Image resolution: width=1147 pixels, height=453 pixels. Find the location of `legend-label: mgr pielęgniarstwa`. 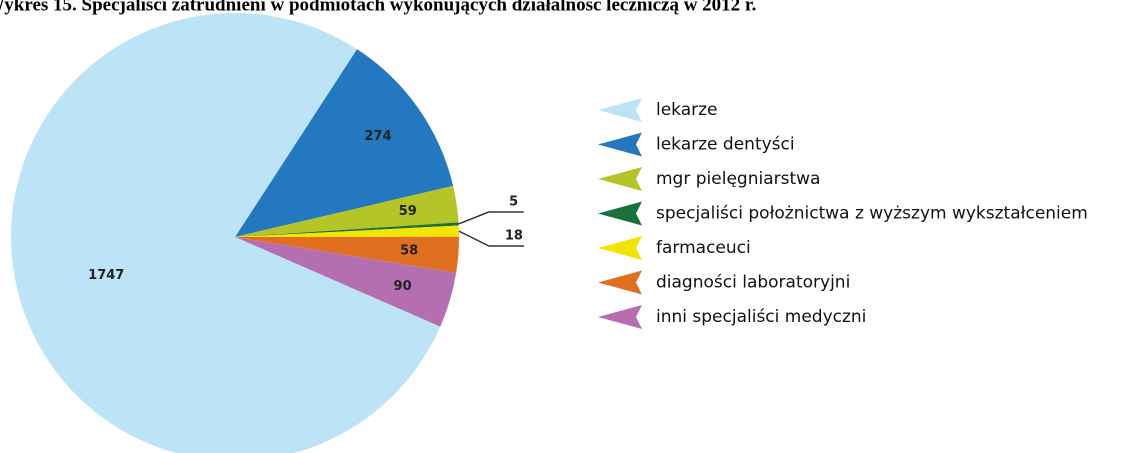

legend-label: mgr pielęgniarstwa is located at coordinates (738, 179).